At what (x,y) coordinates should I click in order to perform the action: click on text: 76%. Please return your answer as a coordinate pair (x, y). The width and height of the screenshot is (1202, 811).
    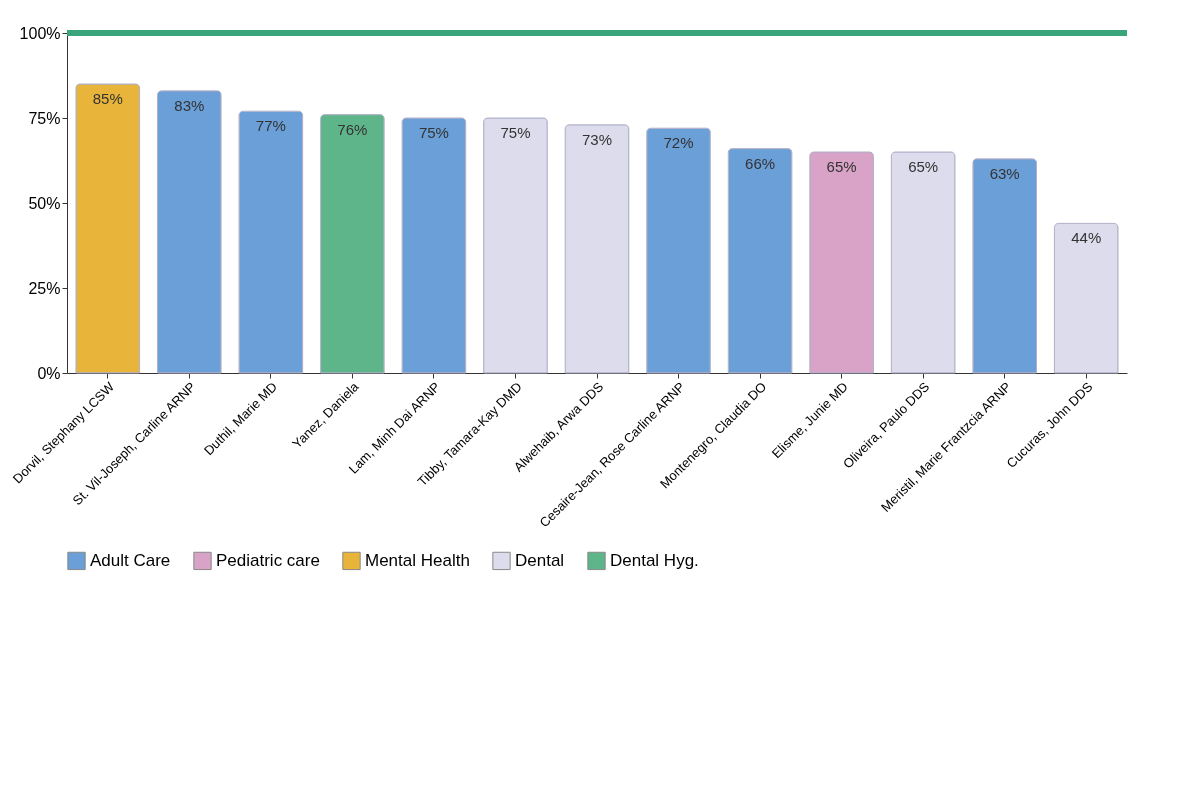
    Looking at the image, I should click on (352, 129).